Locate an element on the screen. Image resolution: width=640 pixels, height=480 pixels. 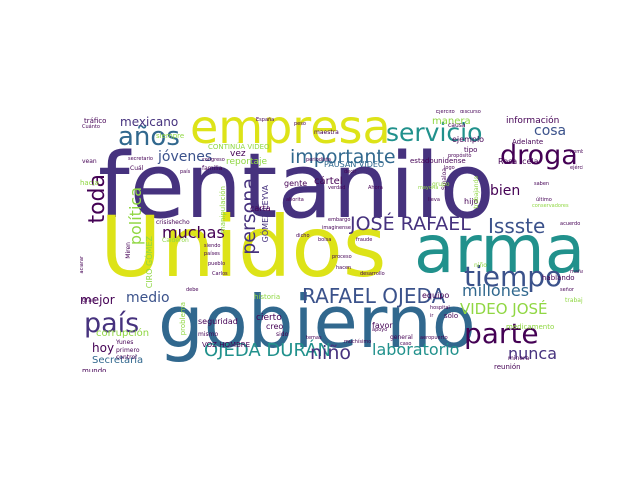
word: gente is located at coordinates (296, 183).